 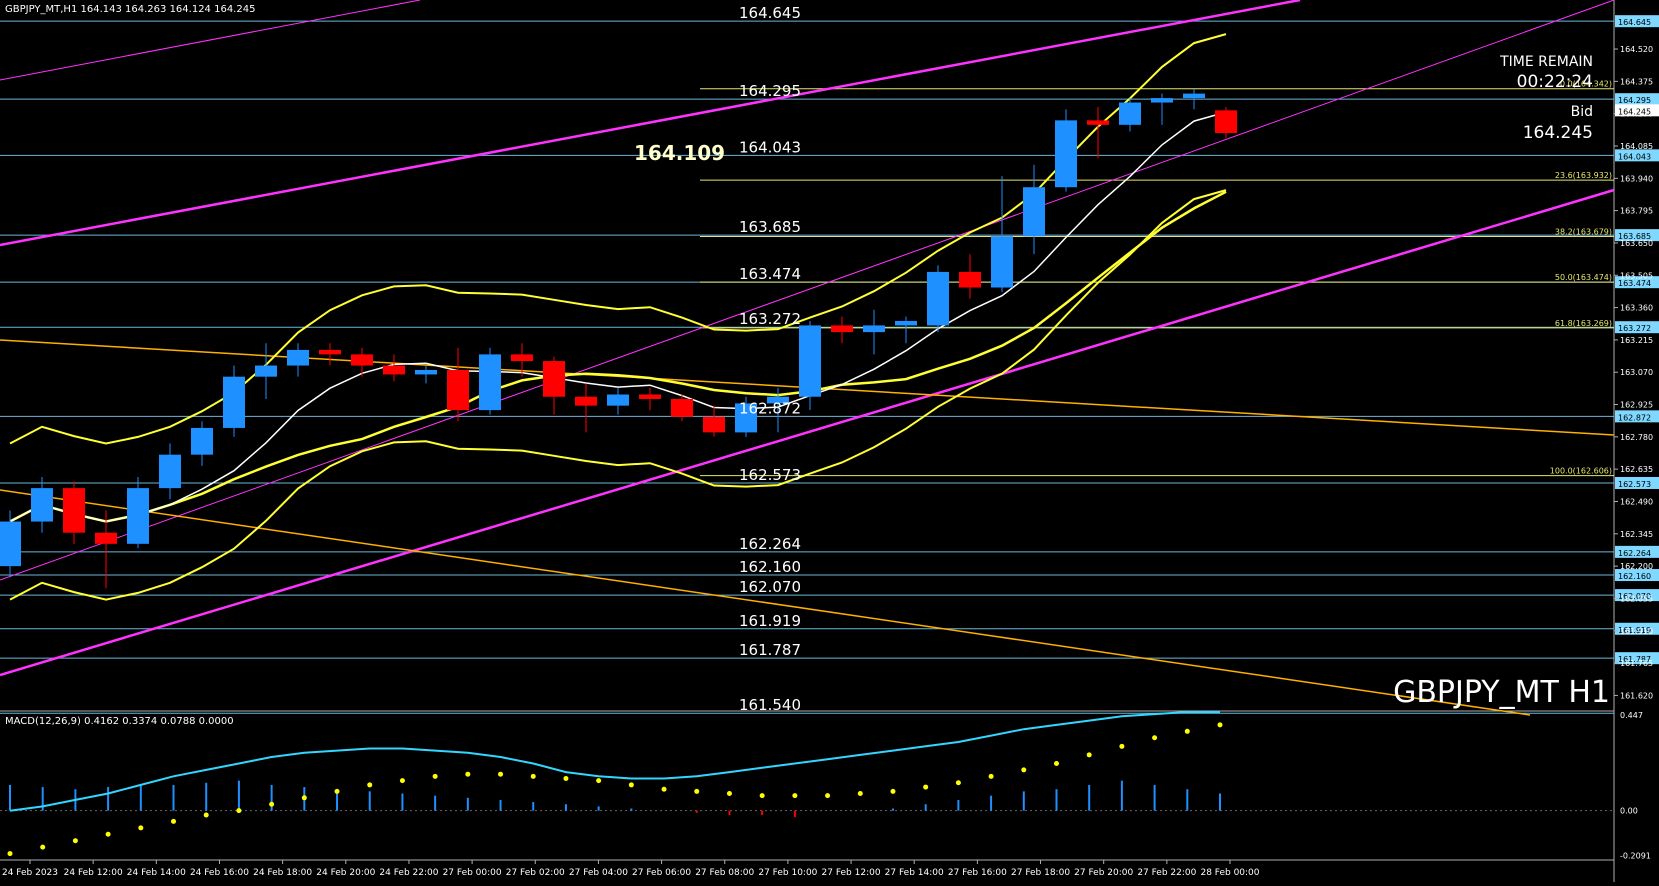 I want to click on price-tick-label: 162.345, so click(x=1636, y=534).